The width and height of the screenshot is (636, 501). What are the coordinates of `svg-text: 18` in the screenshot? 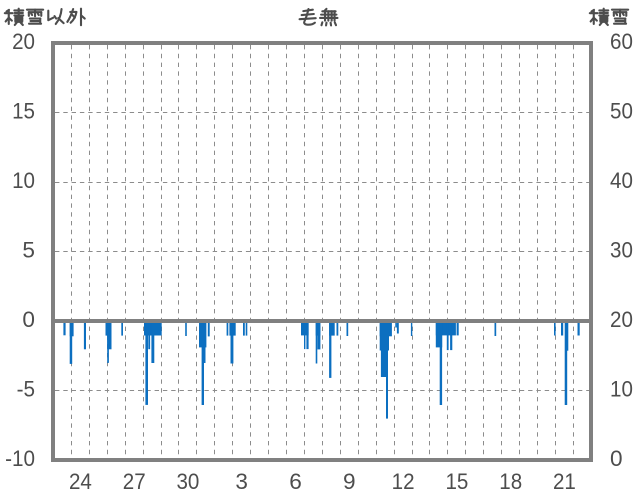 It's located at (510, 481).